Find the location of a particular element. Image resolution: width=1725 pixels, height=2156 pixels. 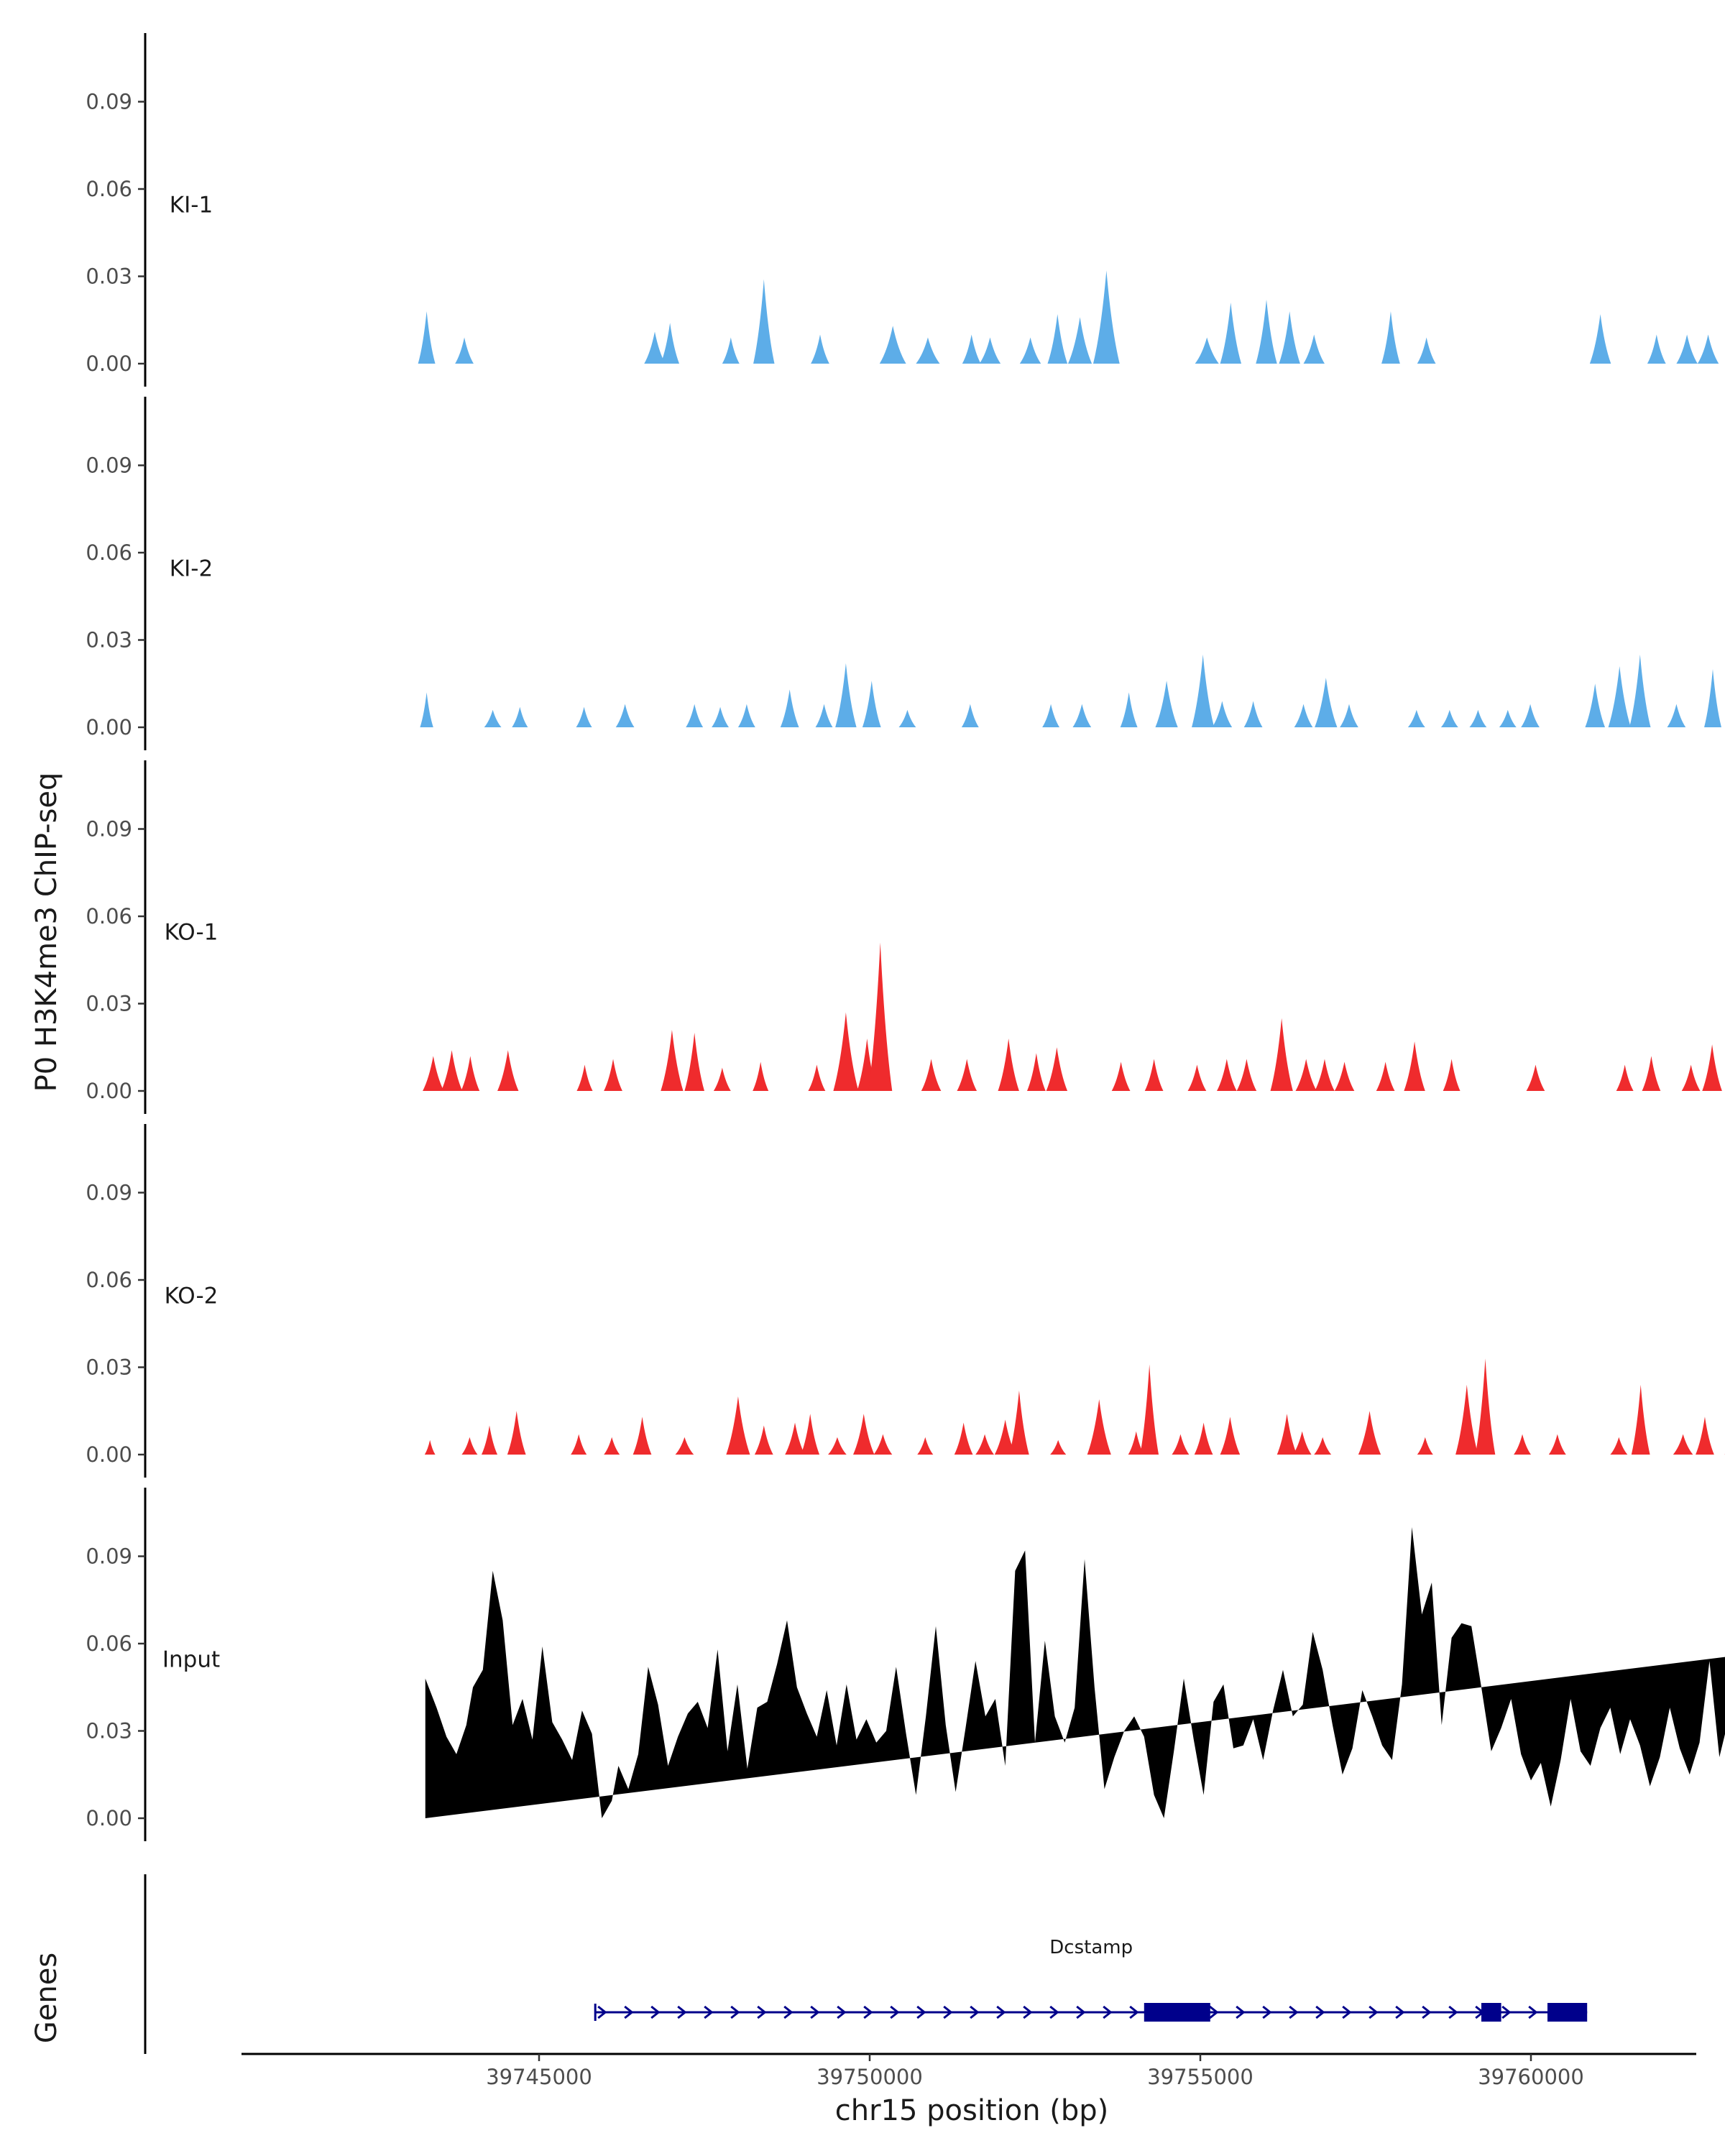

gene-track: 39745000 39750000 39755000 39760000 Dcstamp is located at coordinates (920, 1981).